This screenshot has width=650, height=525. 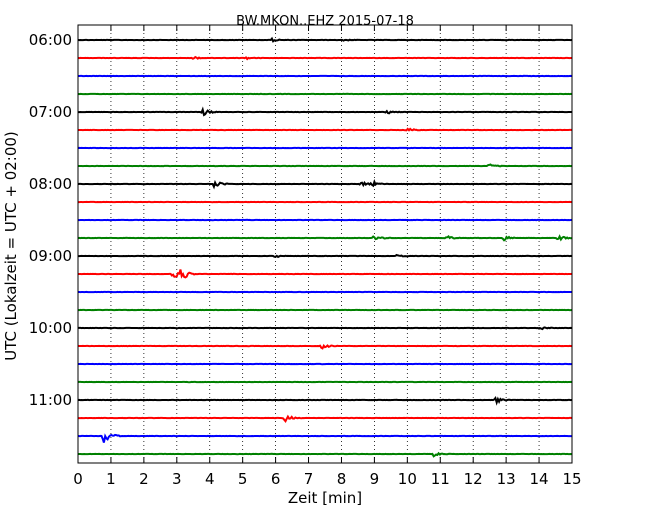 What do you see at coordinates (342, 479) in the screenshot?
I see `x-tick-label: 8` at bounding box center [342, 479].